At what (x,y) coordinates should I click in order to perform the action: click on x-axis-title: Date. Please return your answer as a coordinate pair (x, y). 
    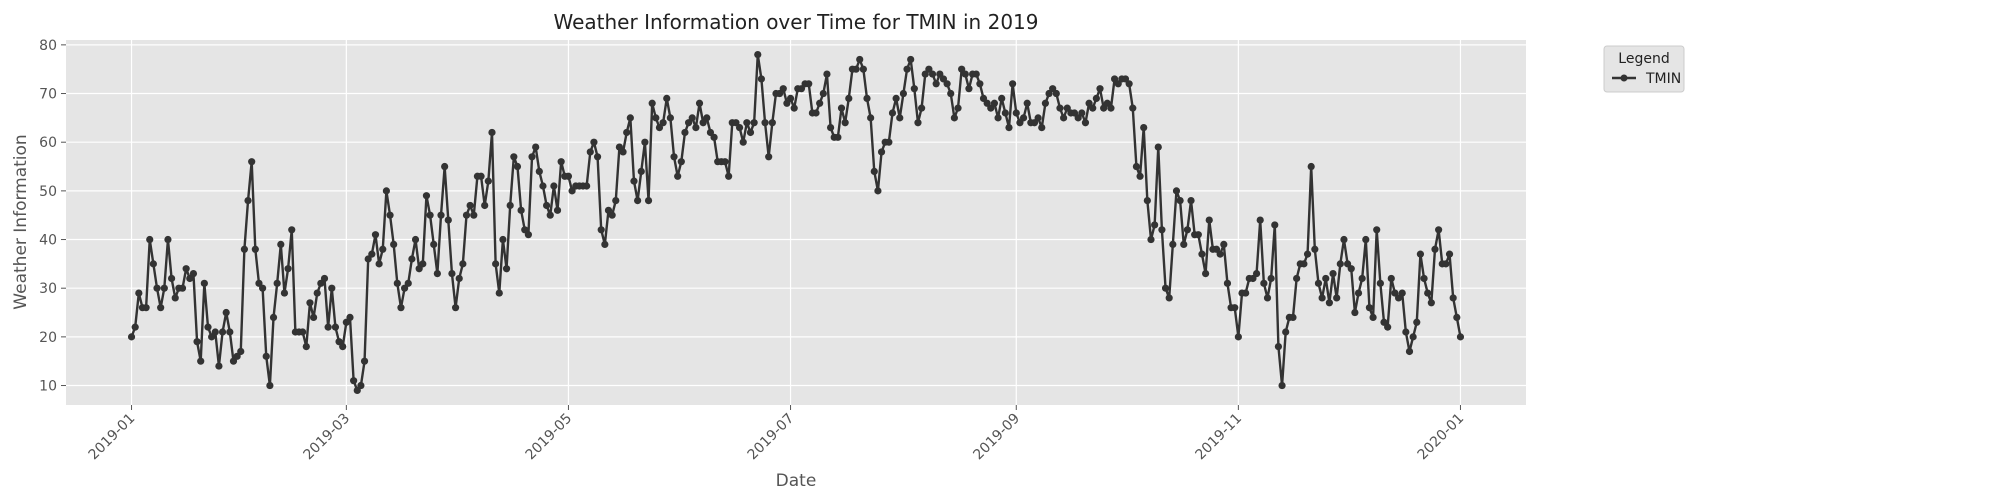
    Looking at the image, I should click on (796, 481).